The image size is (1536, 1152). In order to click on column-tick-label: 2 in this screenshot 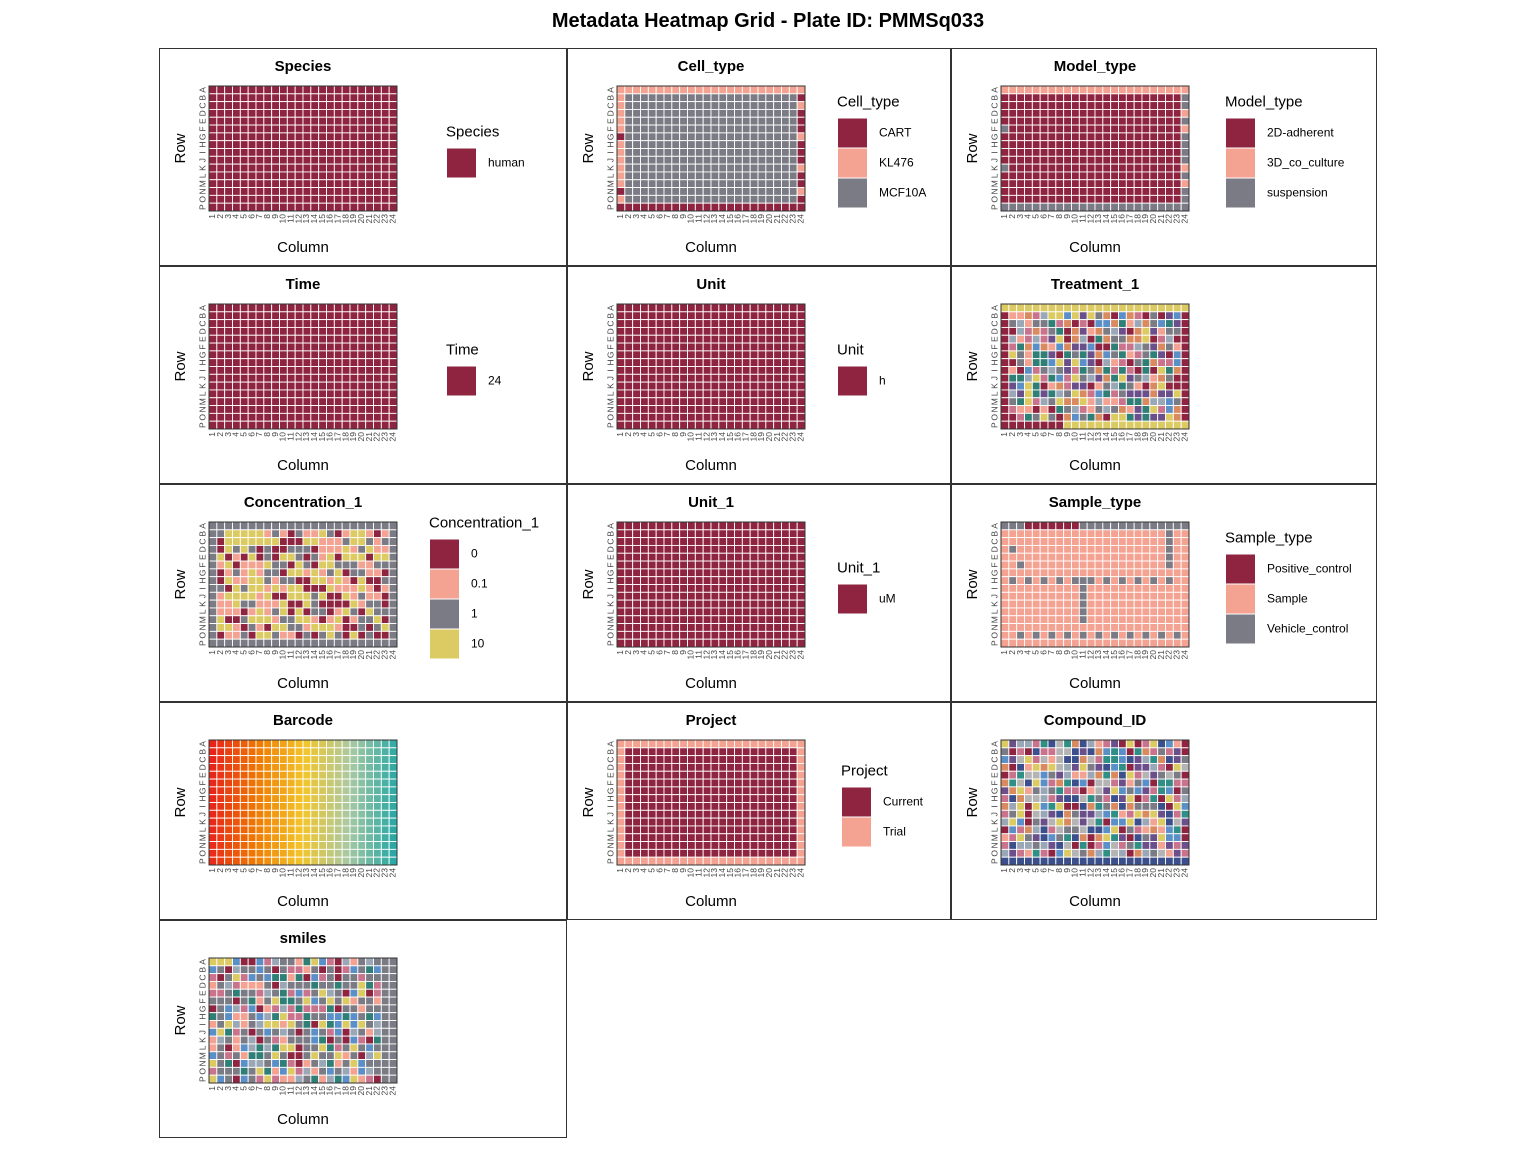, I will do `click(1012, 652)`.